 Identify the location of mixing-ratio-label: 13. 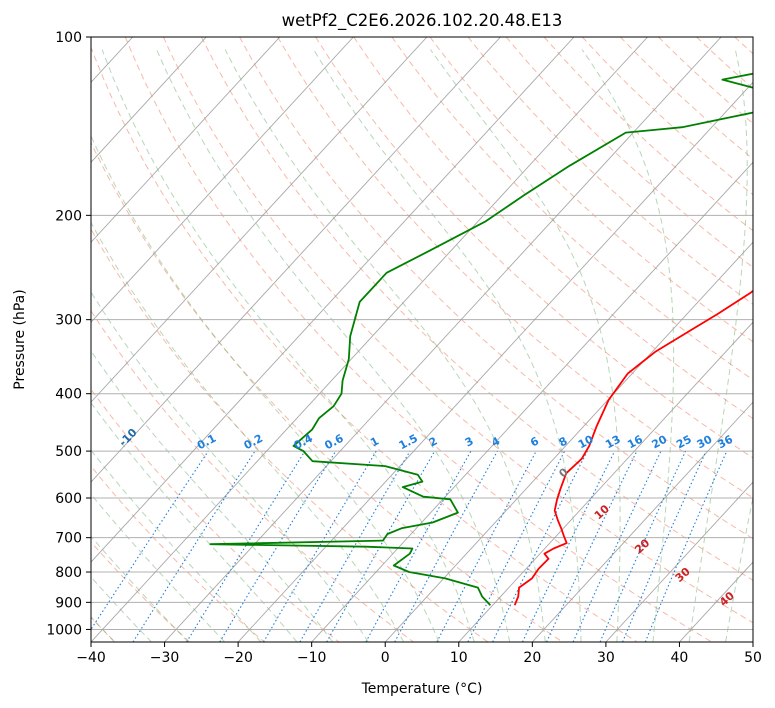
(613, 442).